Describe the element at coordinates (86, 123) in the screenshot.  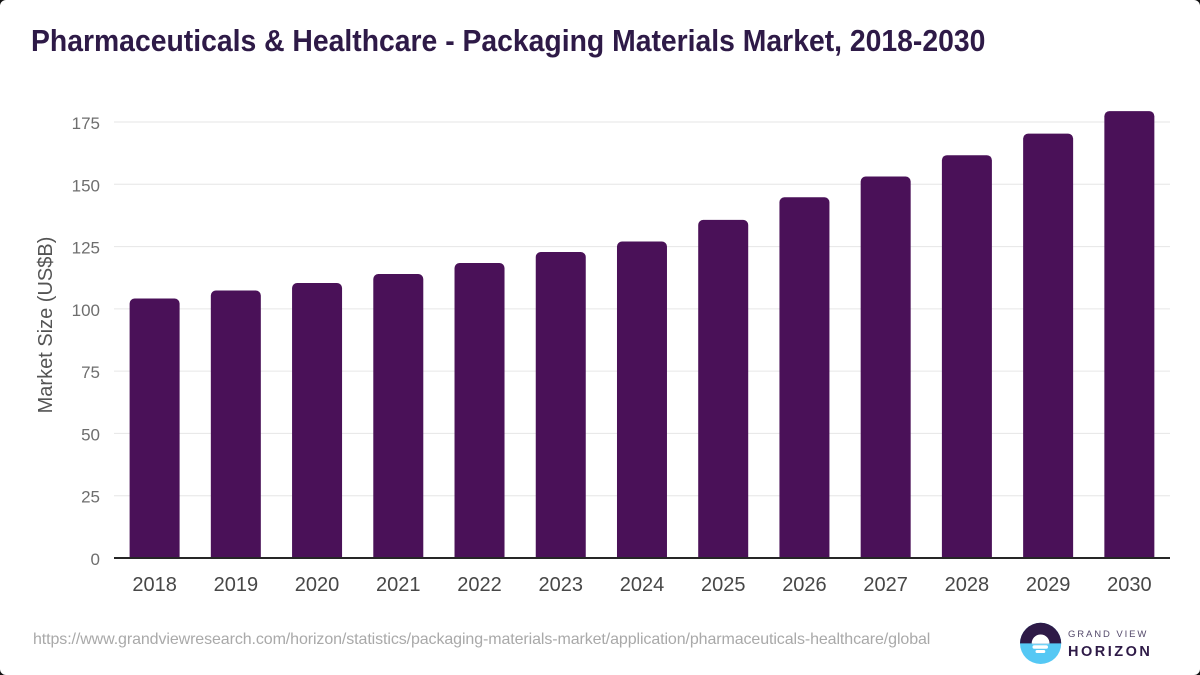
I see `svg-text: 175` at that location.